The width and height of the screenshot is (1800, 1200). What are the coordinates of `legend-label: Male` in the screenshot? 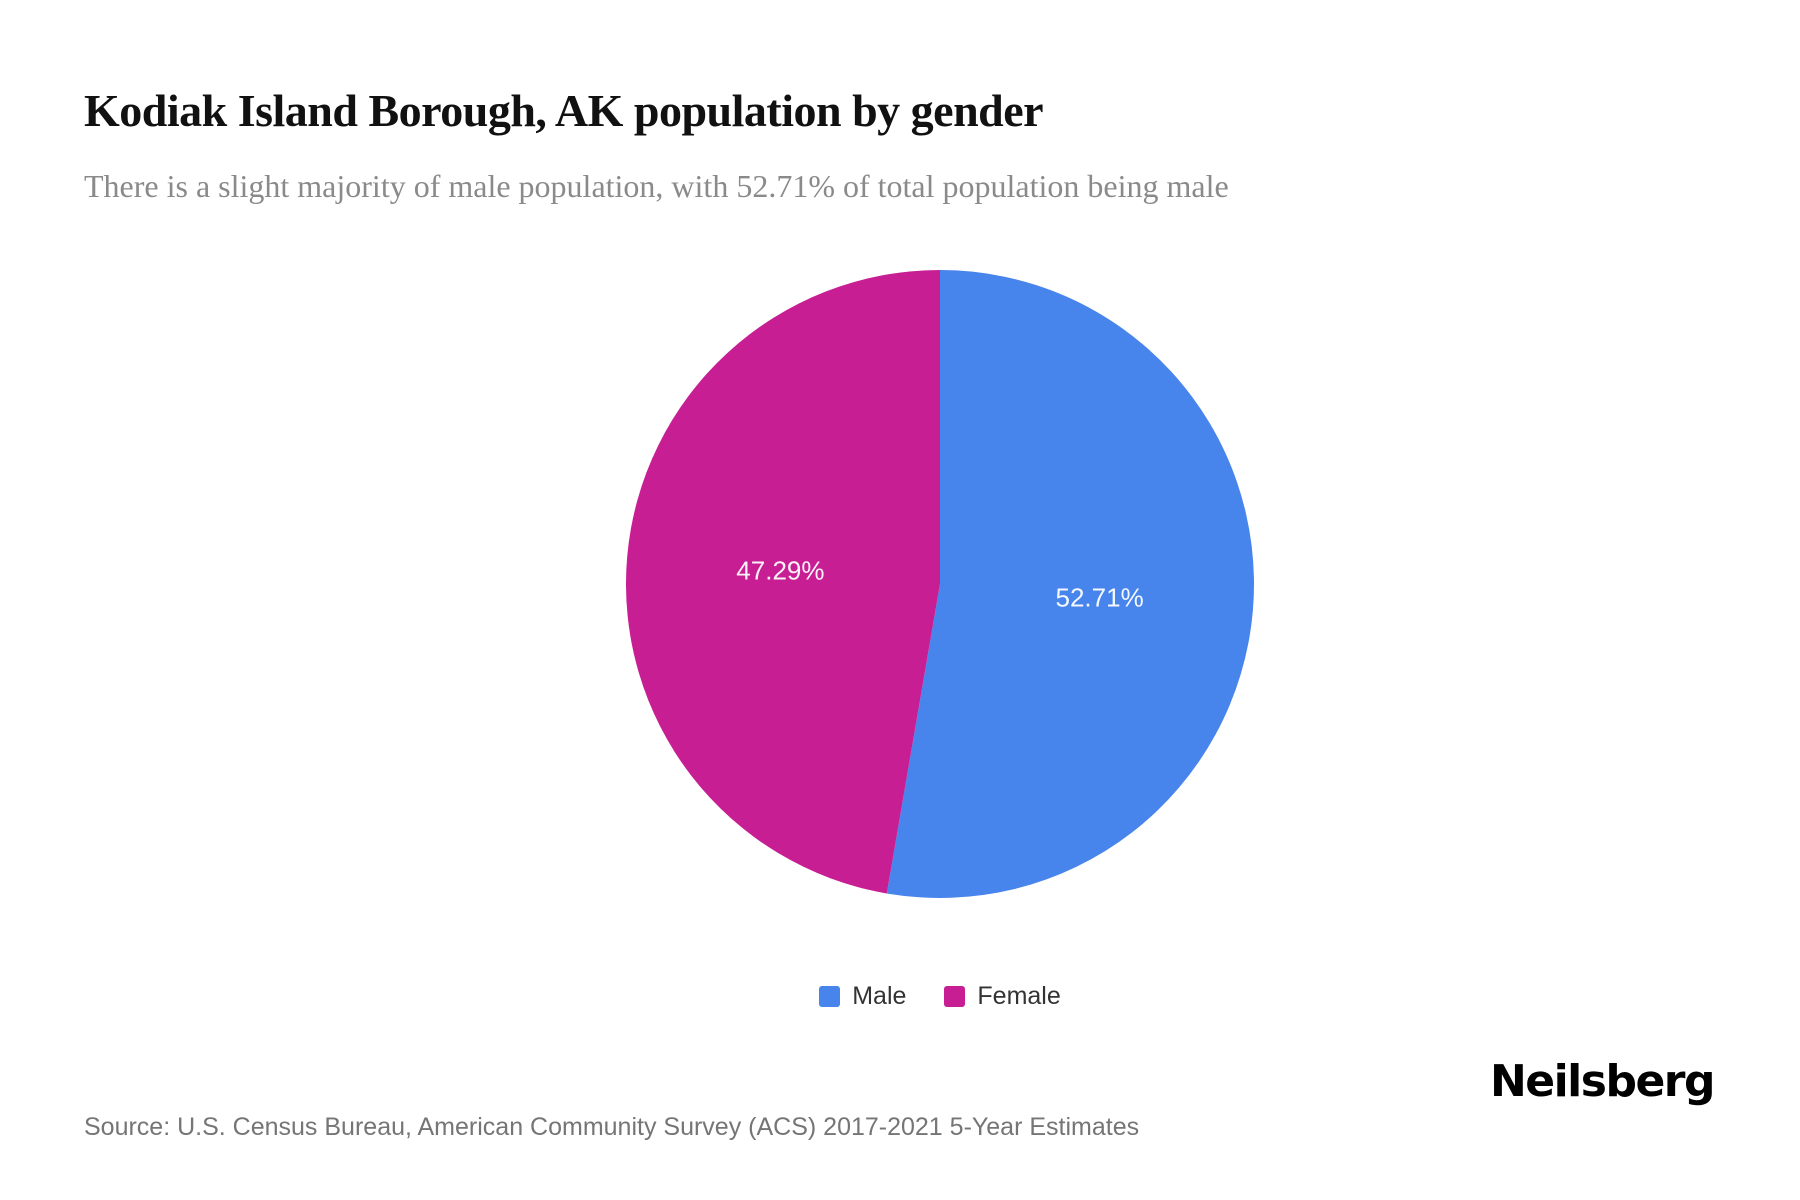 It's located at (879, 996).